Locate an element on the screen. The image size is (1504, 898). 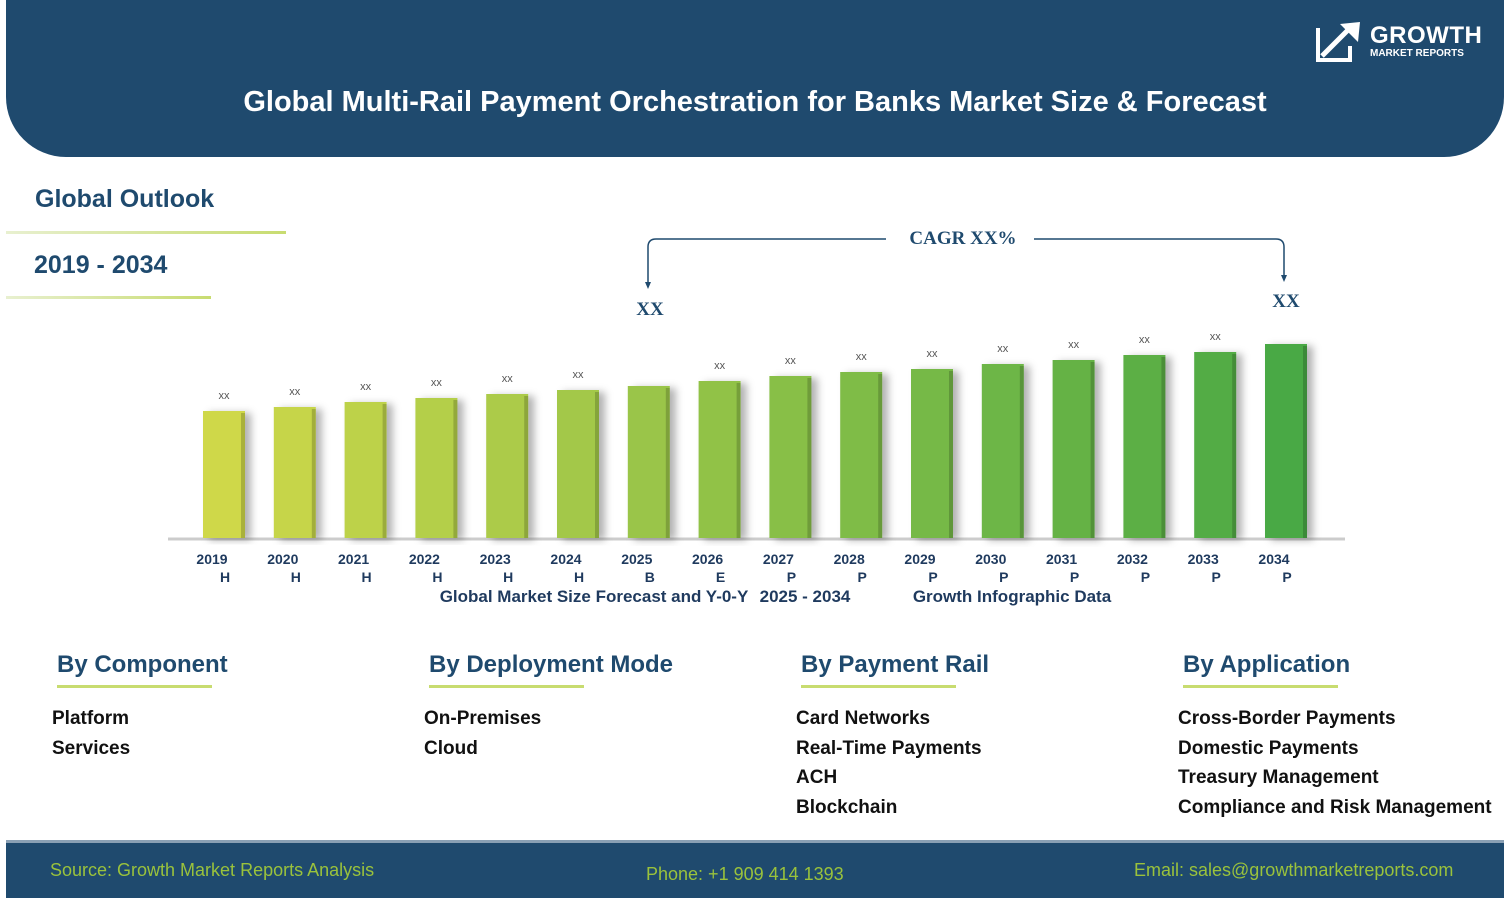
bar-2020 is located at coordinates (294, 472).